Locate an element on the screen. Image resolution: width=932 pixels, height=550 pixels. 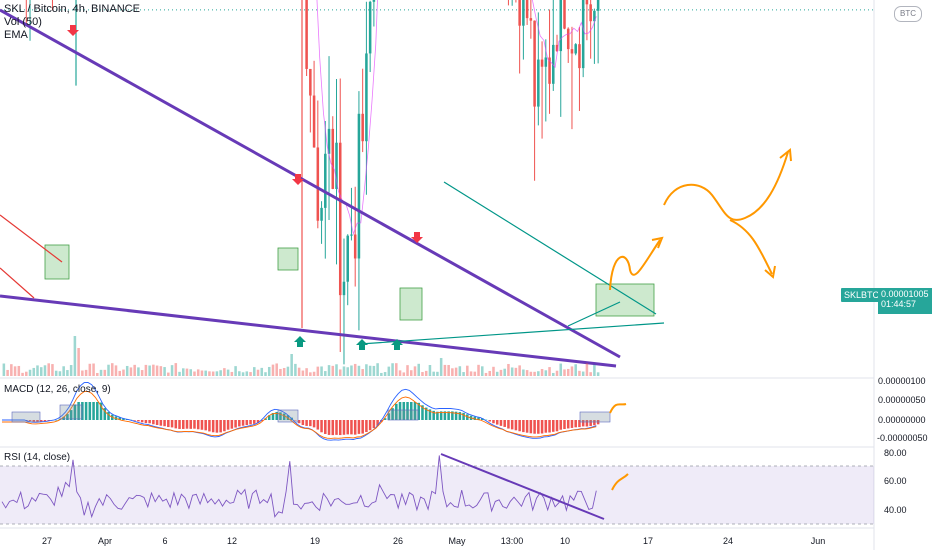
macd-label: MACD (12, 26, close, 9) is located at coordinates (57, 389).